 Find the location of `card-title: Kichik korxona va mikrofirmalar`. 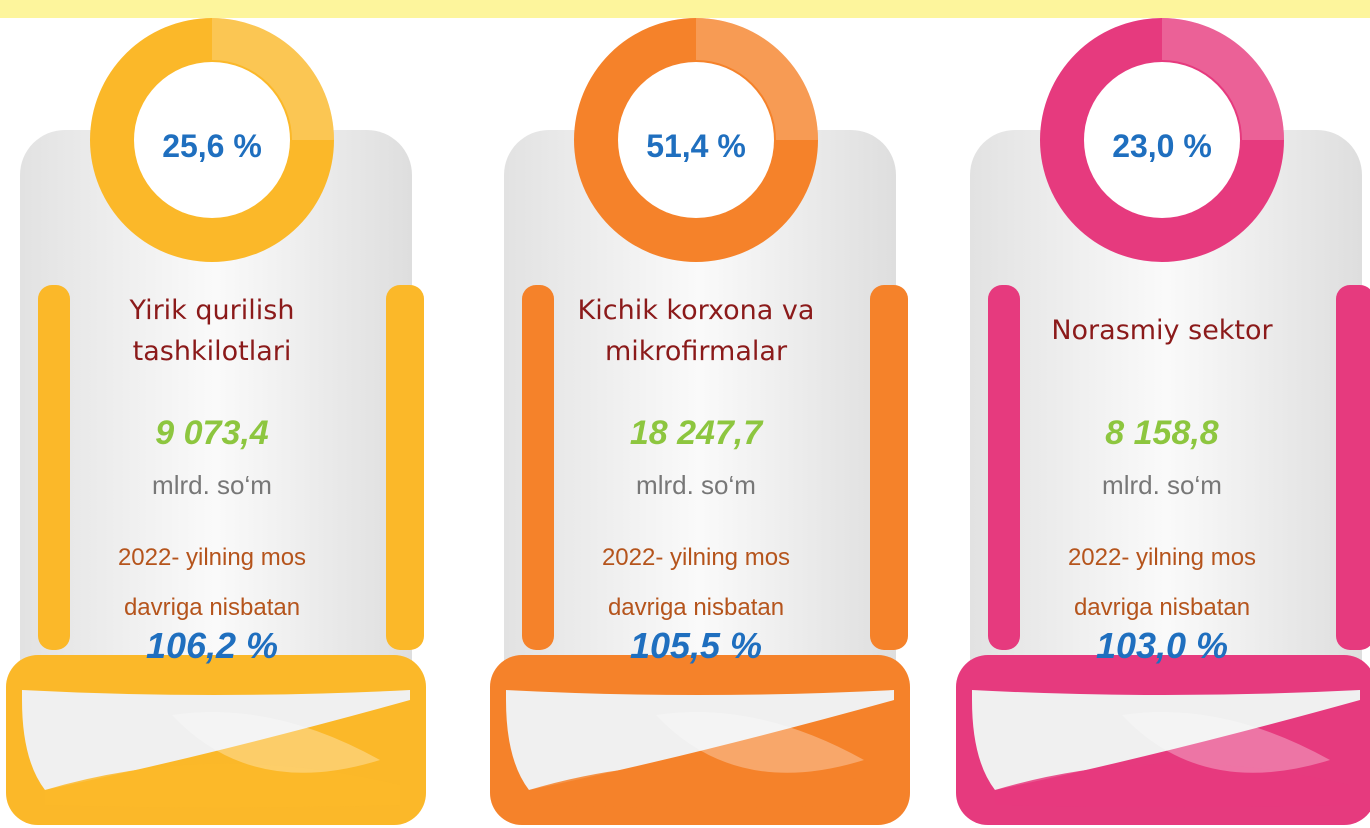

card-title: Kichik korxona va mikrofirmalar is located at coordinates (696, 330).